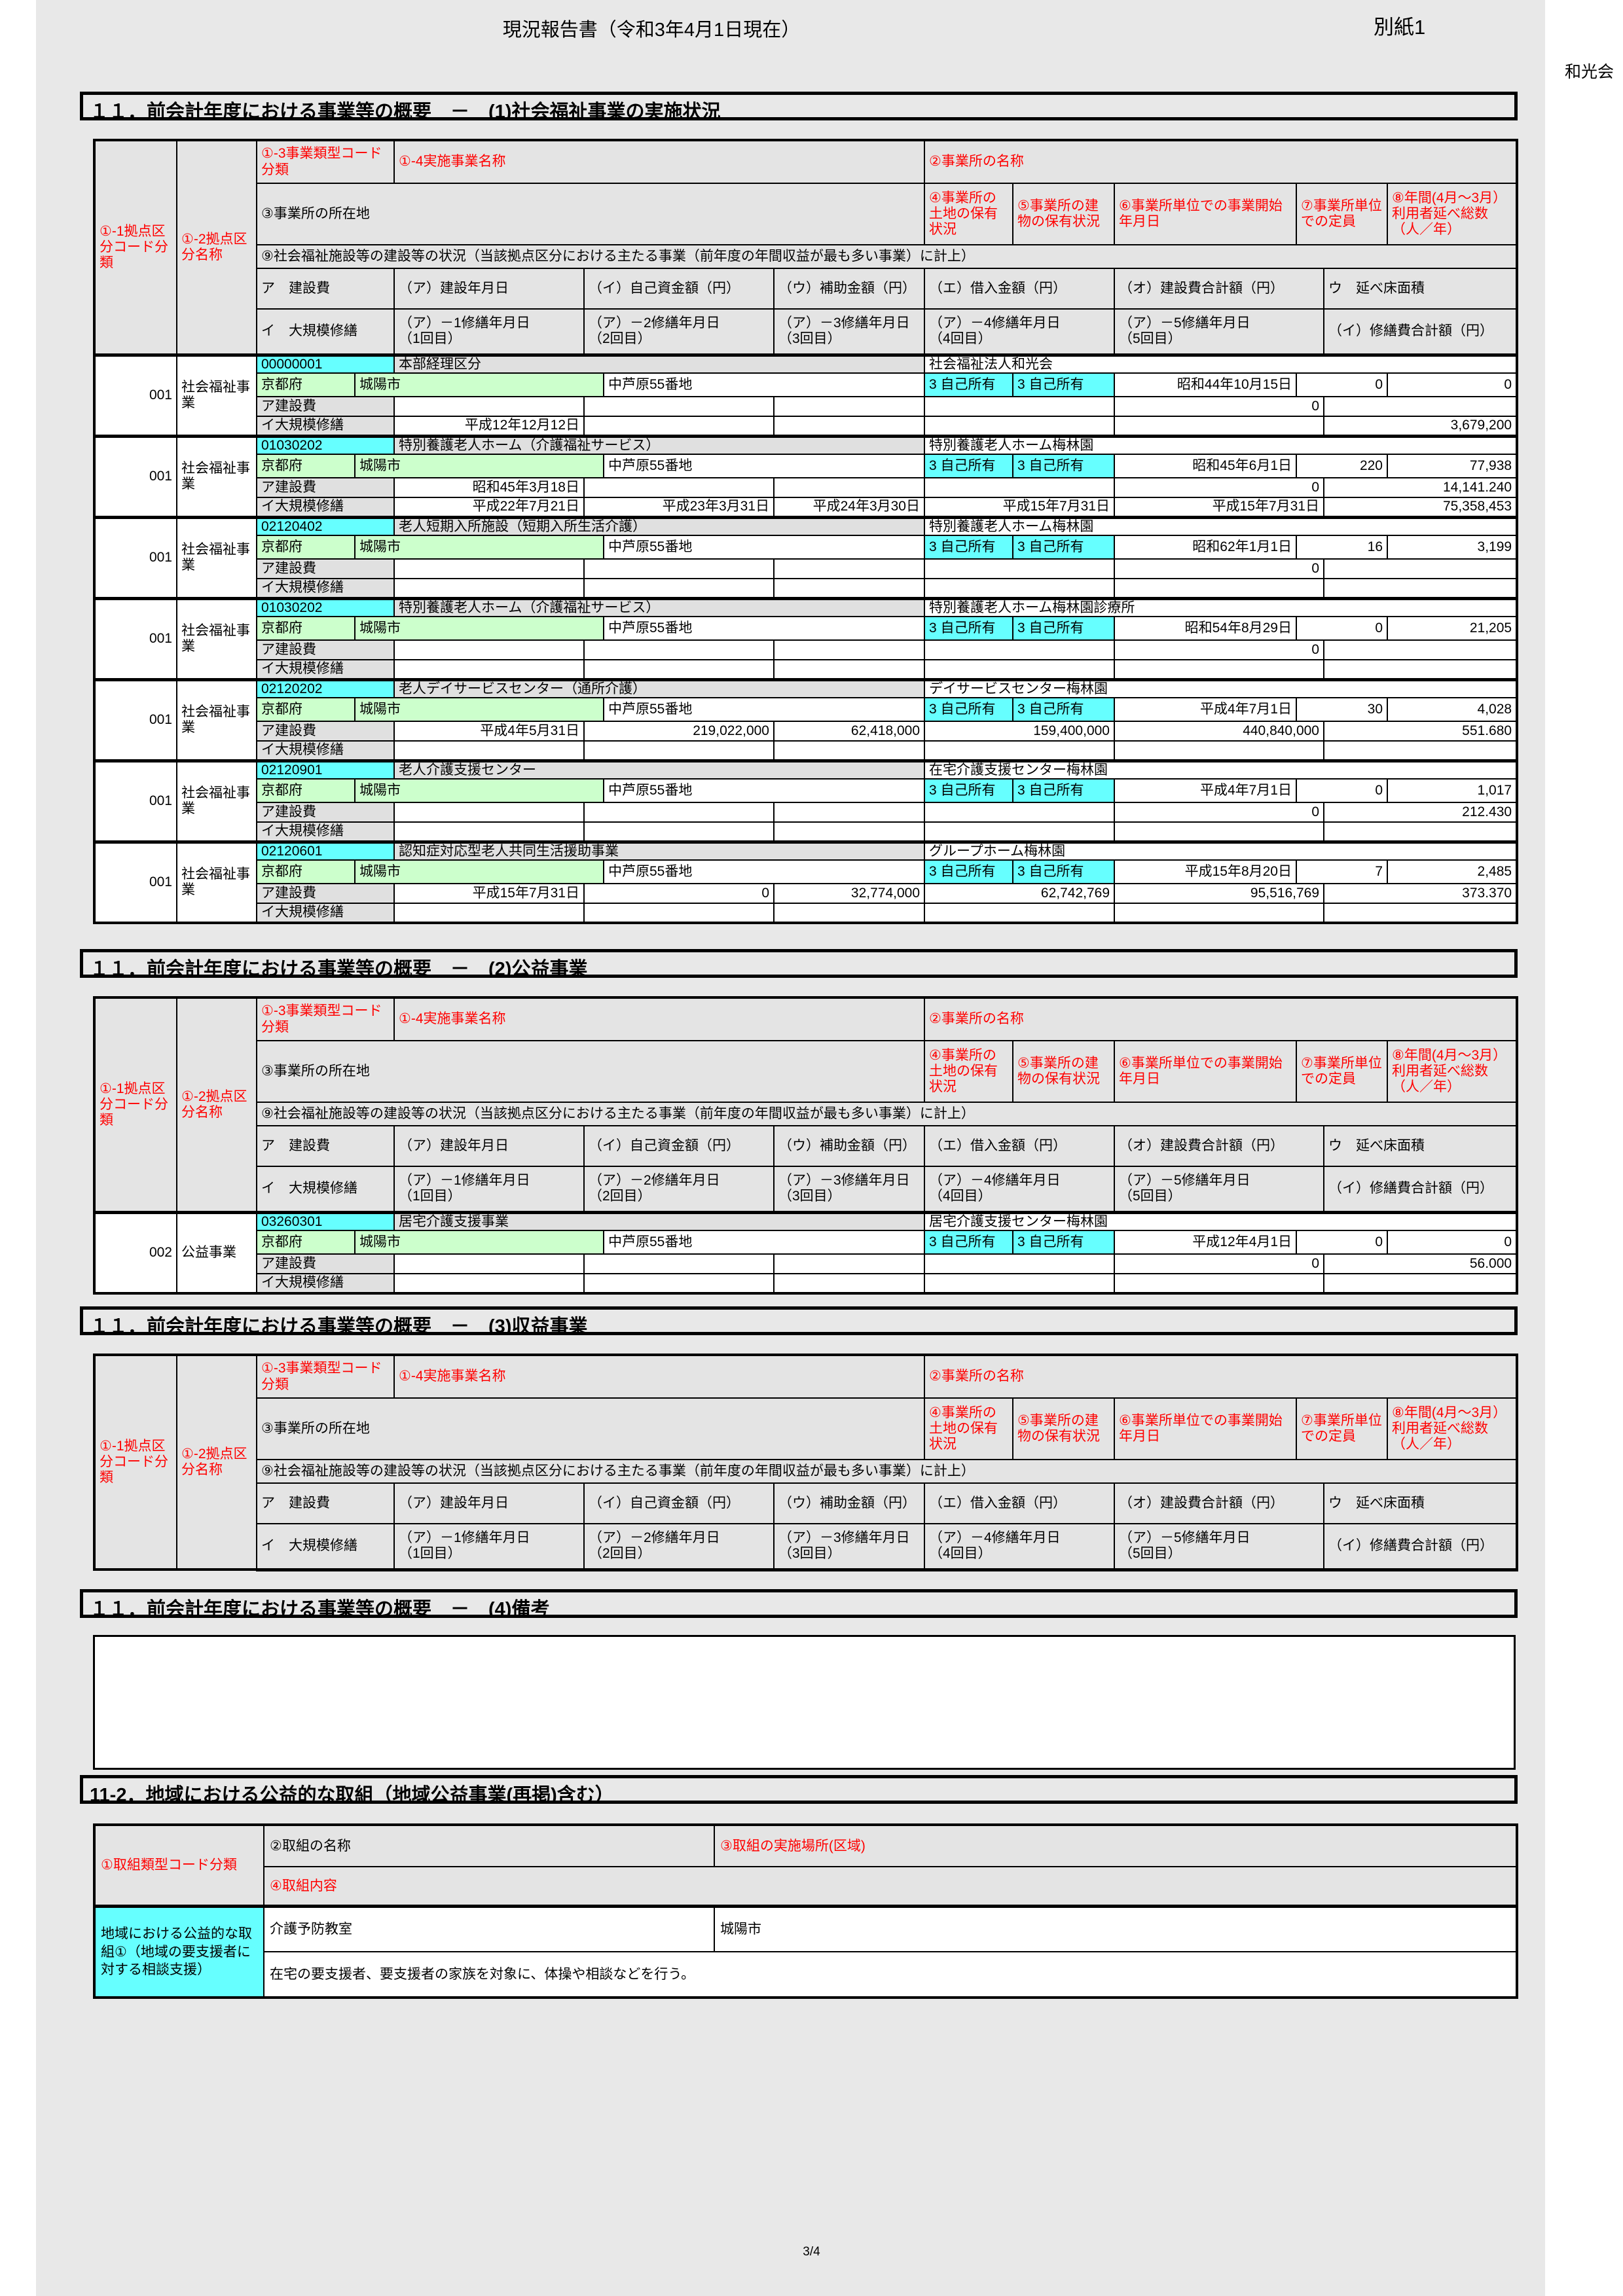 The height and width of the screenshot is (2296, 1623). I want to click on header-office-address: ③事業所の所在地, so click(590, 1071).